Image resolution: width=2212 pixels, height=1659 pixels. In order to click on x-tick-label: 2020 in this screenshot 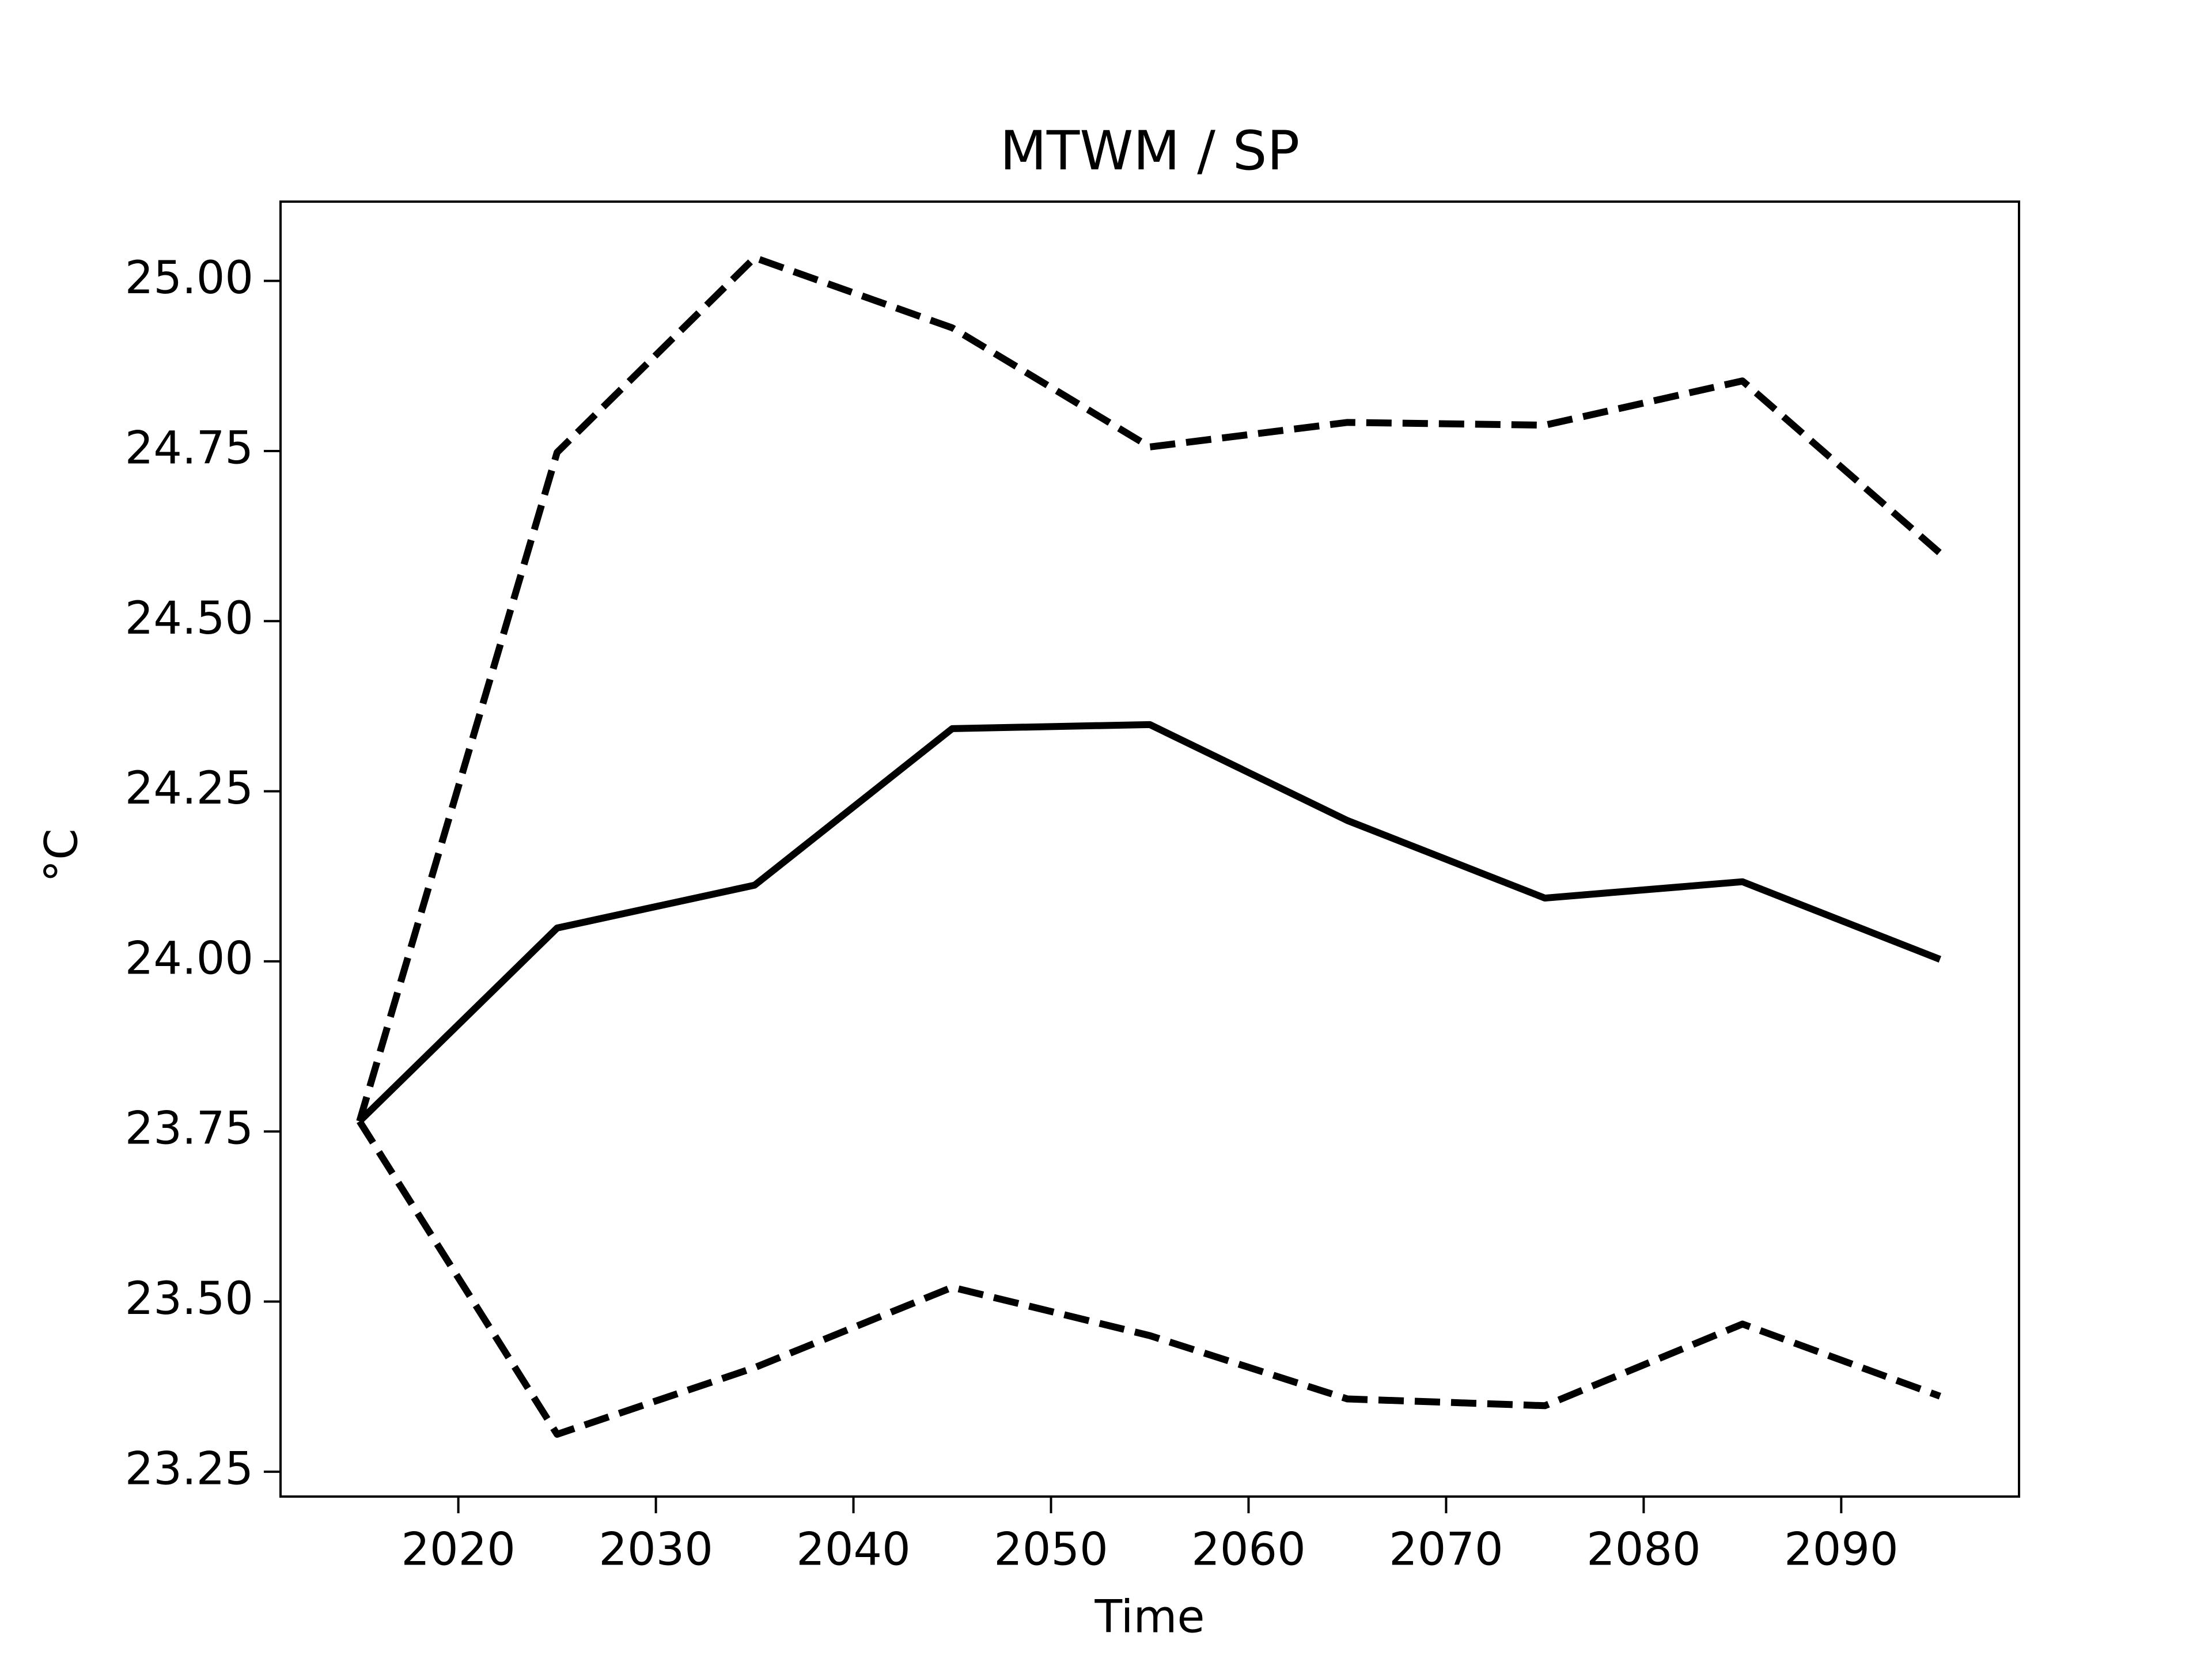, I will do `click(458, 1549)`.